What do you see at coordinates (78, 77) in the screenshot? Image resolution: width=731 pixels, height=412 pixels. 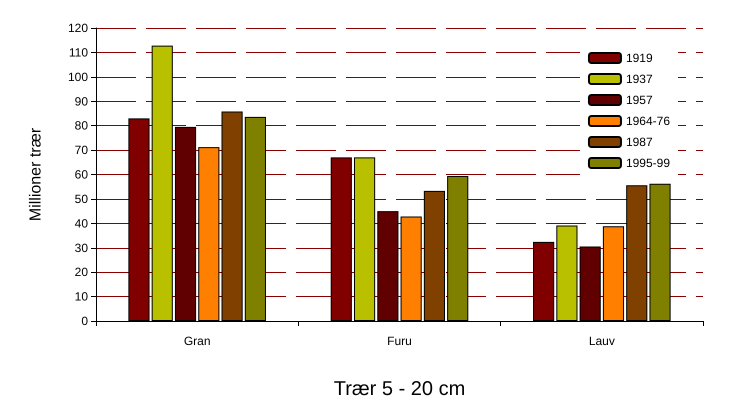 I see `y-tick-label: 100` at bounding box center [78, 77].